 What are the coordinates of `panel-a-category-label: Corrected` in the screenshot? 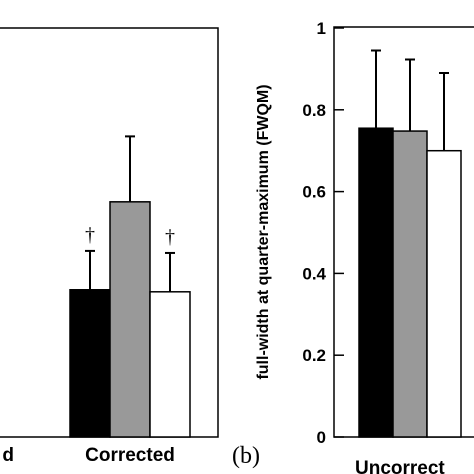 It's located at (130, 455).